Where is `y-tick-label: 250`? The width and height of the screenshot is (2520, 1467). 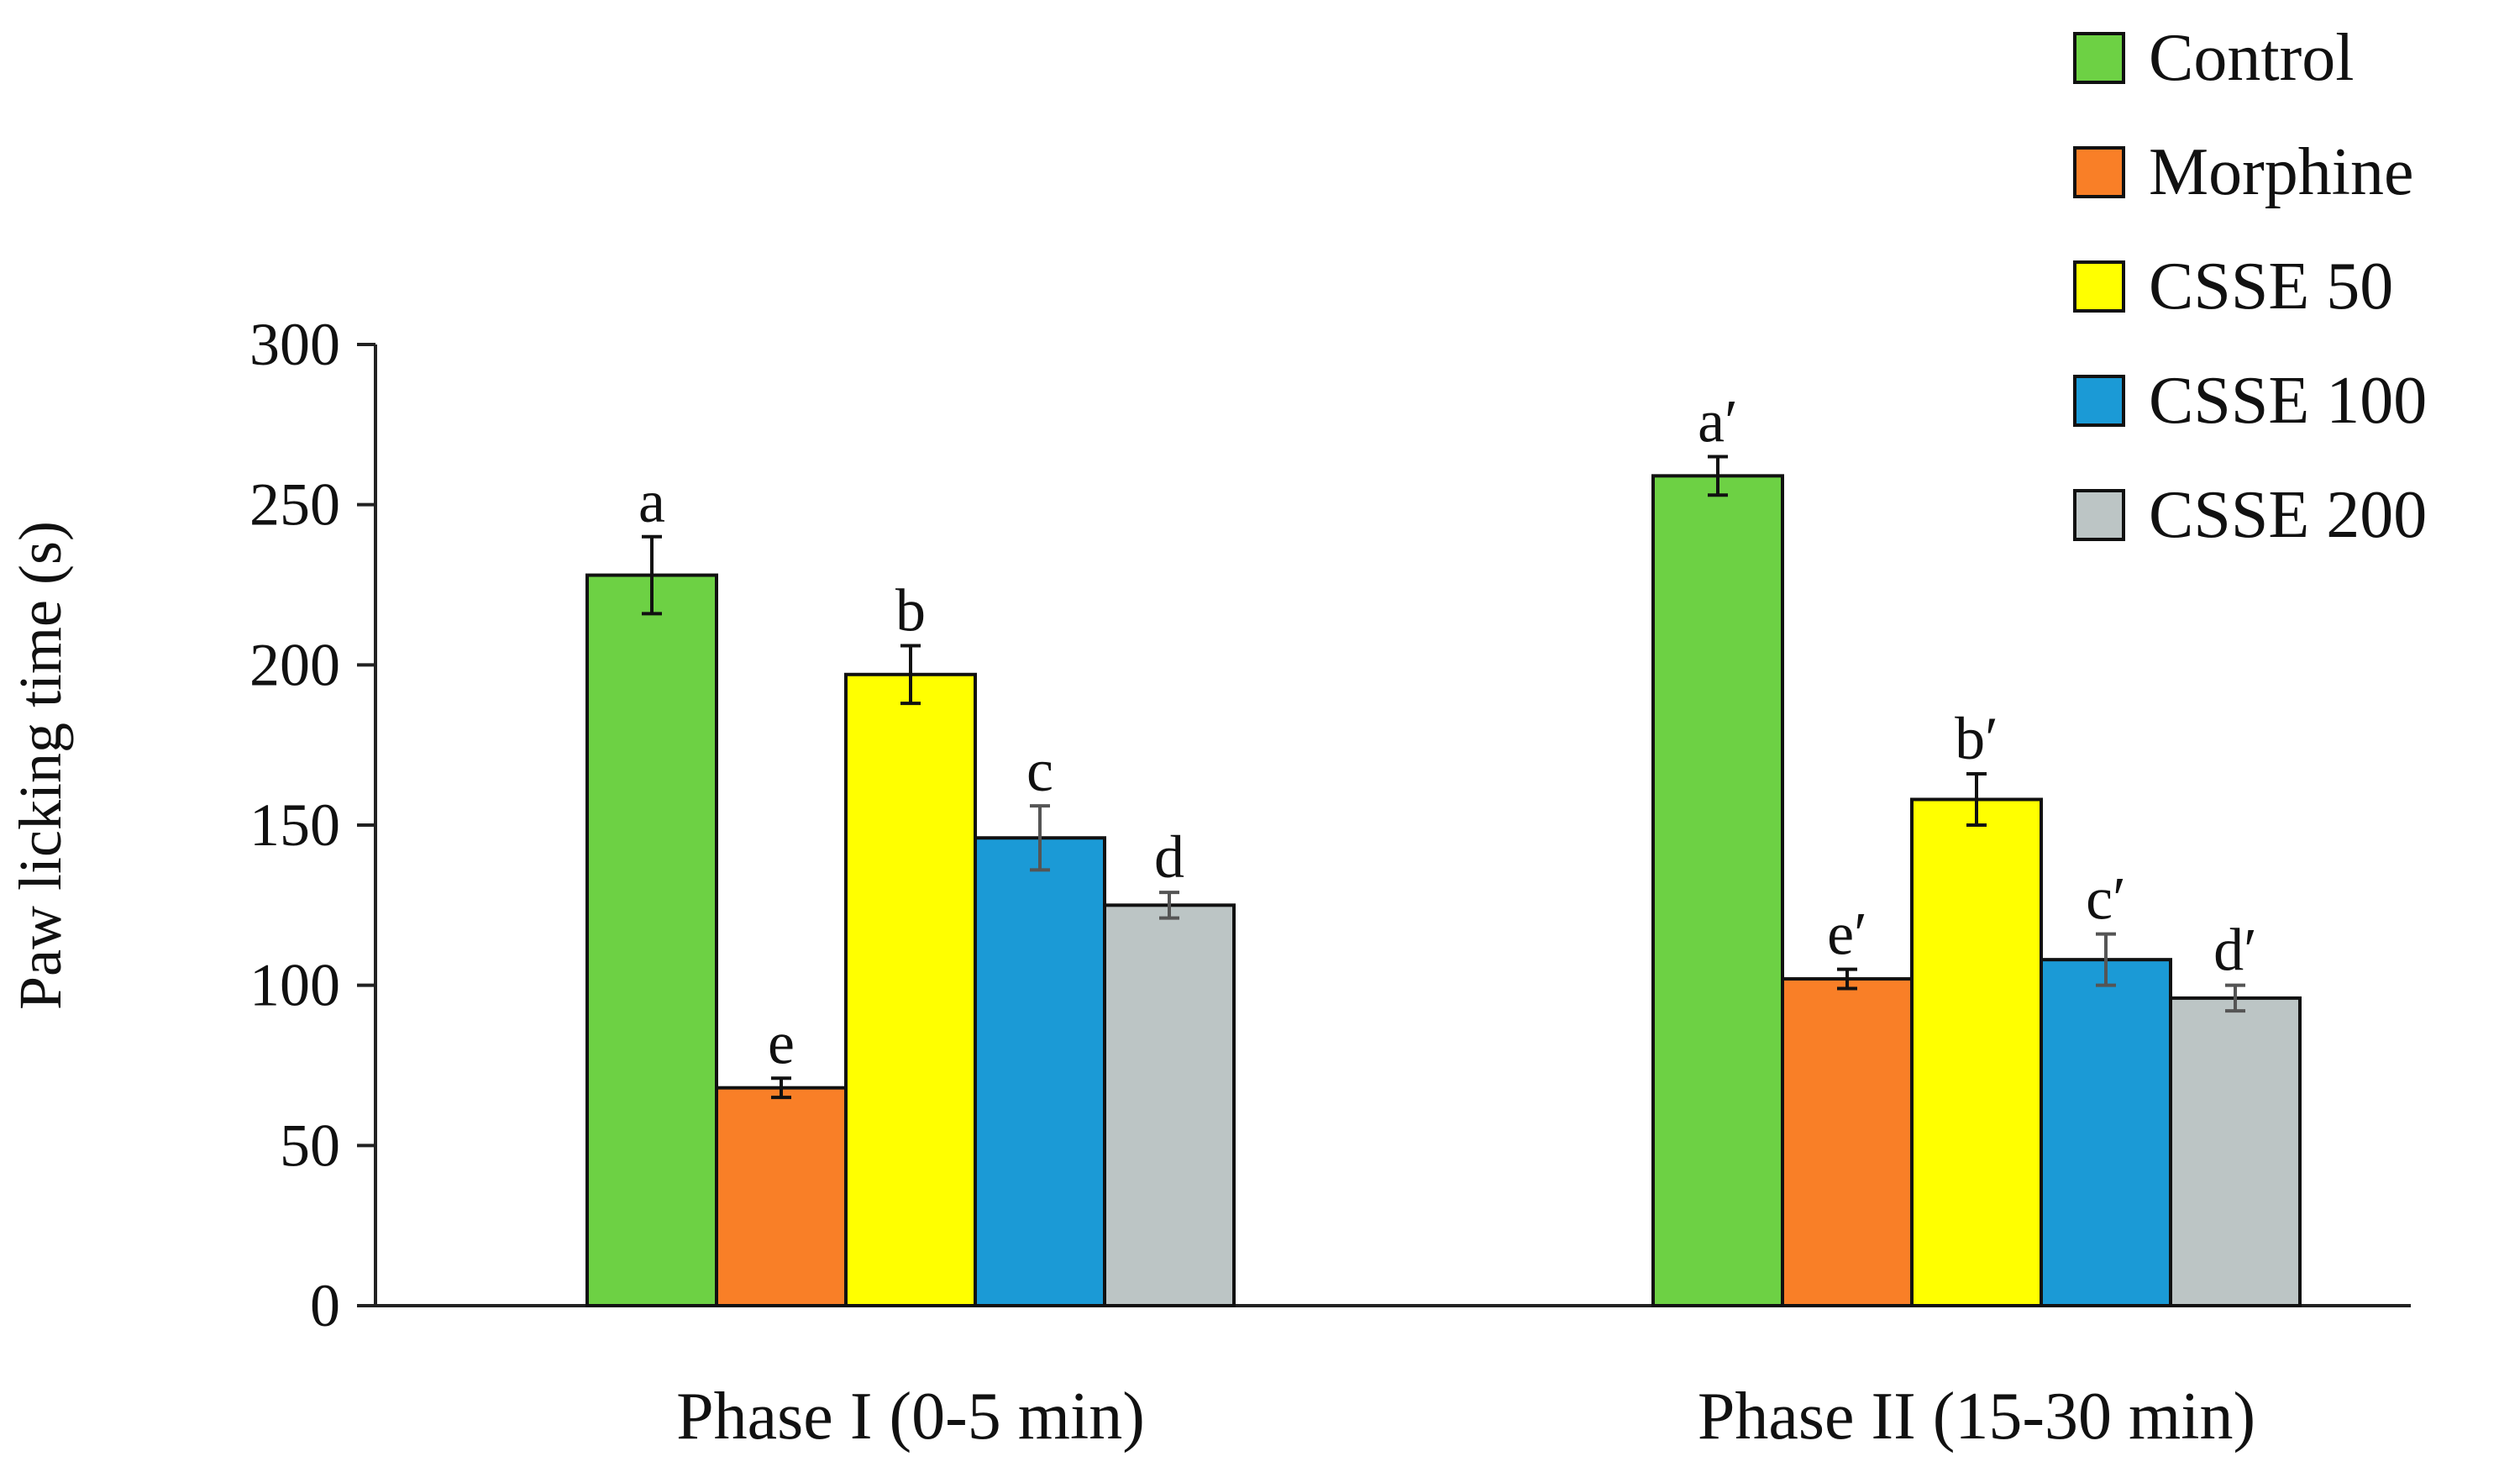
y-tick-label: 250 is located at coordinates (294, 505).